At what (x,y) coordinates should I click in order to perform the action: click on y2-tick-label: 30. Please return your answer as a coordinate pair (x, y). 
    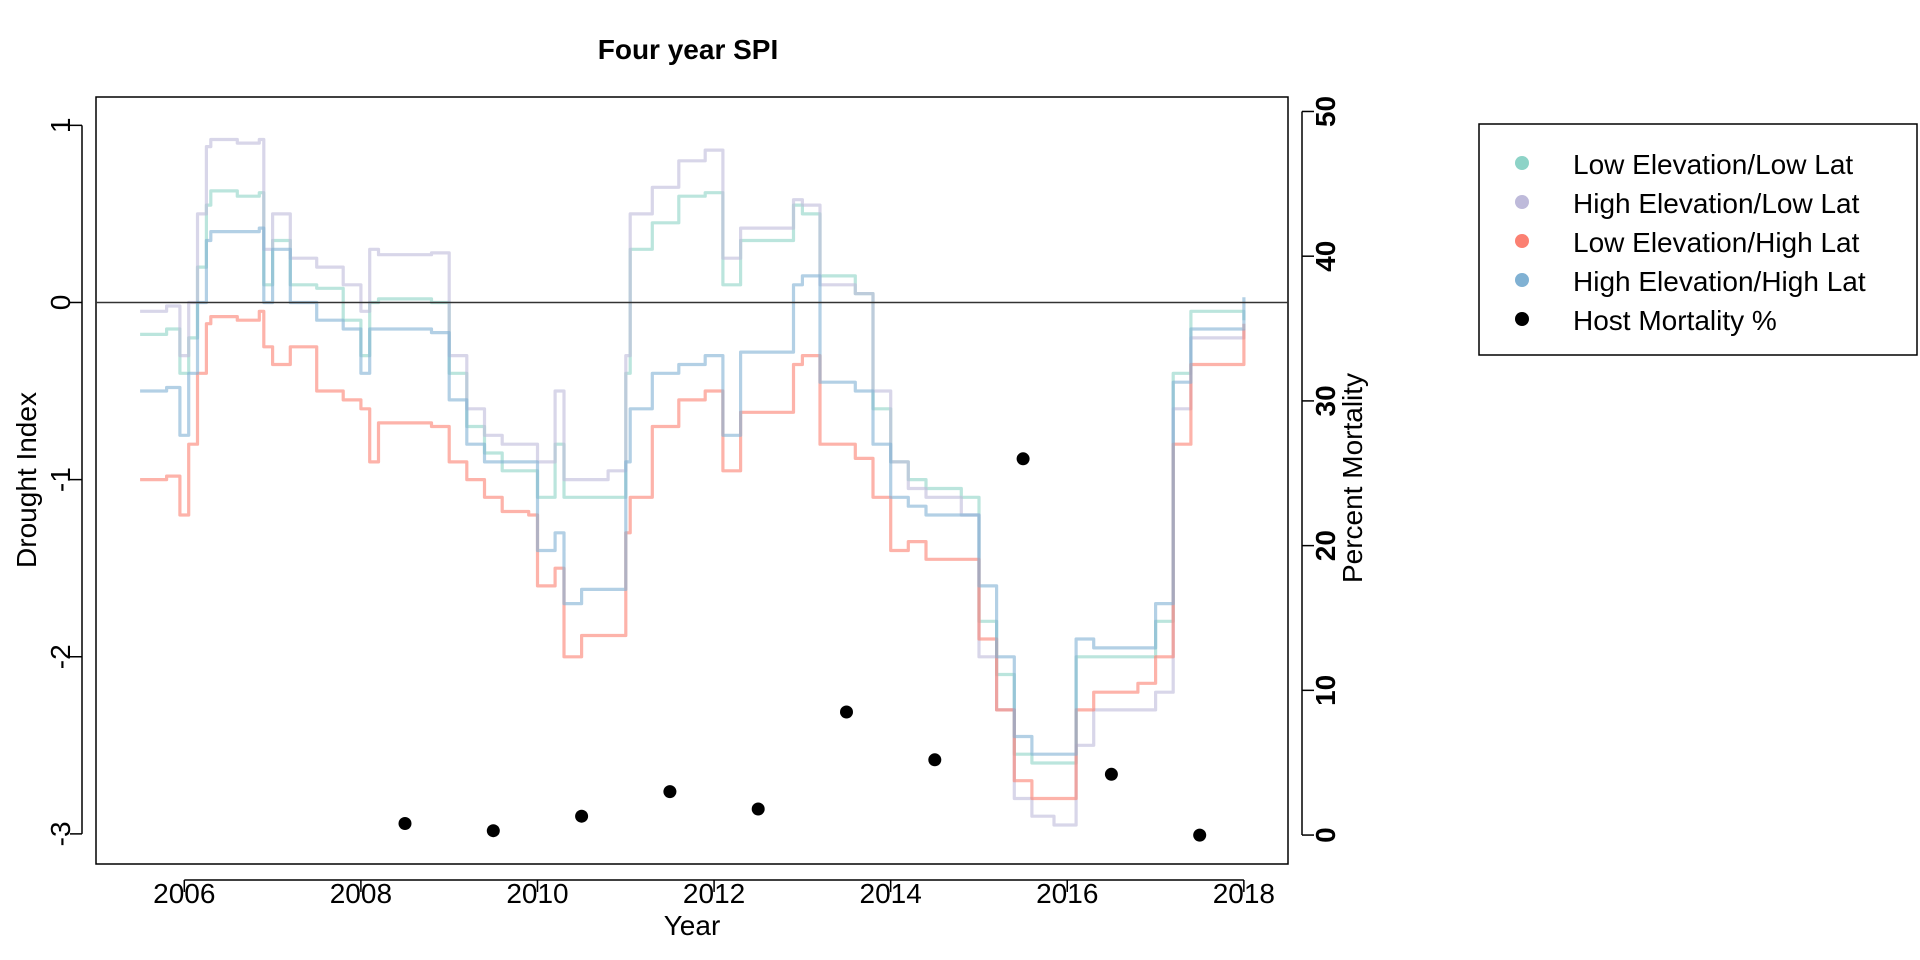
    Looking at the image, I should click on (1325, 400).